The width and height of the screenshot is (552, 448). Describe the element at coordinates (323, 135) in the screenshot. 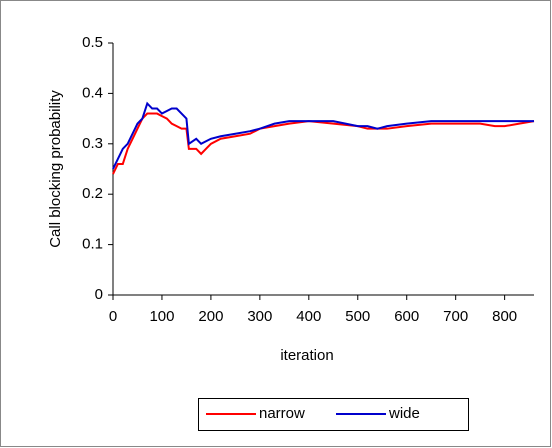

I see `series-line` at that location.